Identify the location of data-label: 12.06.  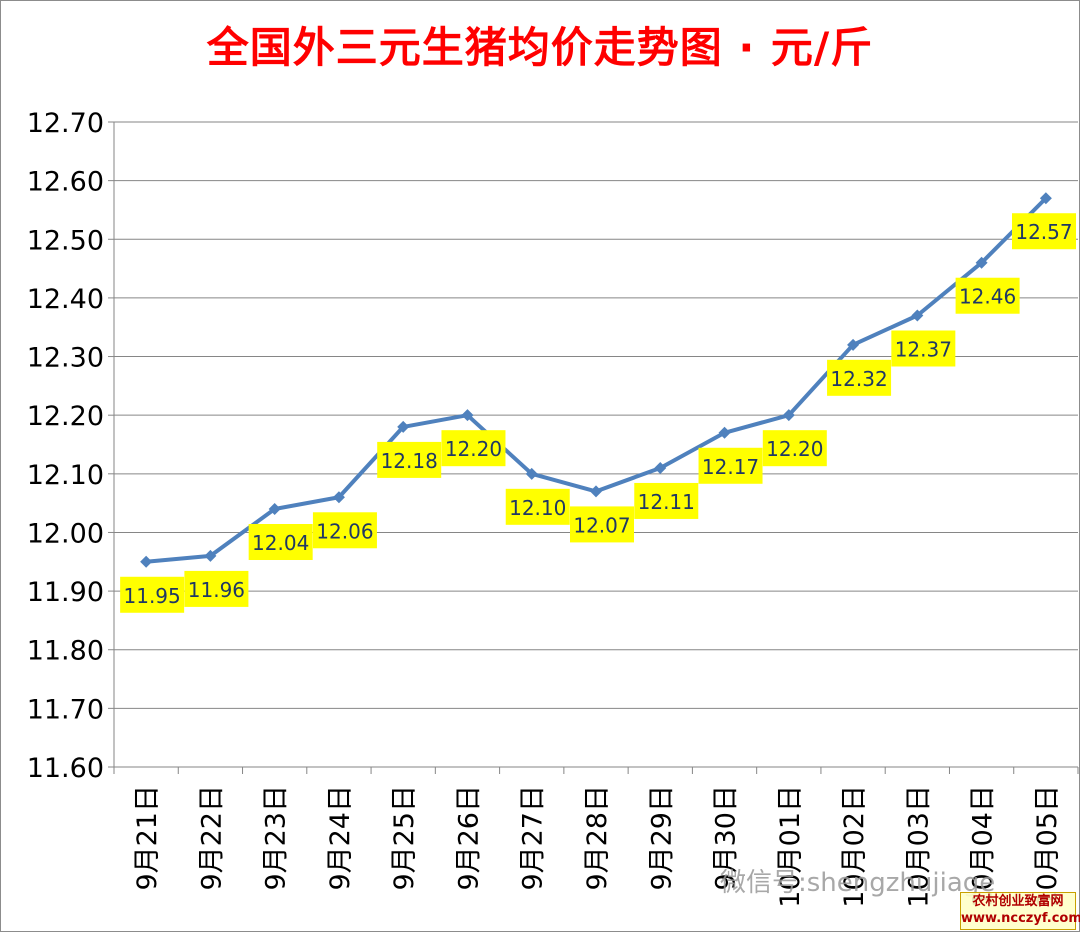
(344, 530).